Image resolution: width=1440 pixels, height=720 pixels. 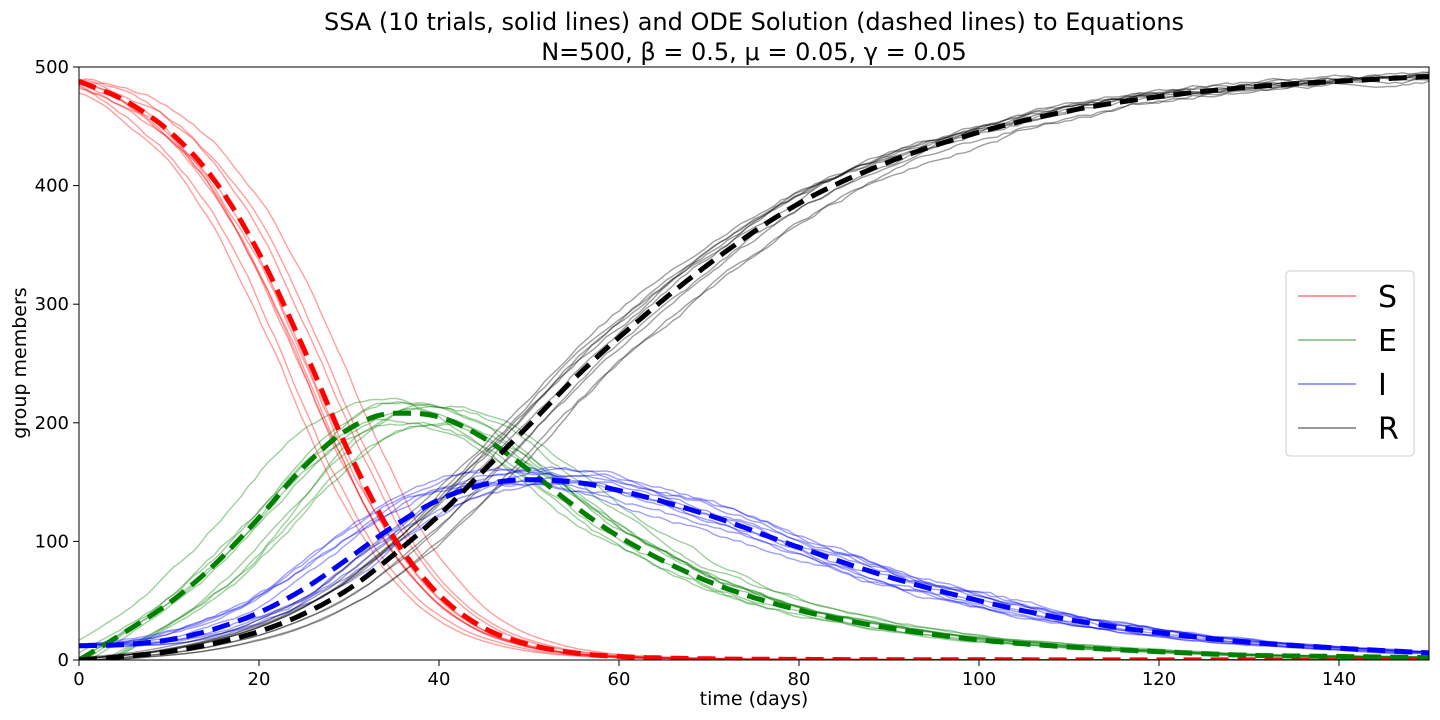 I want to click on x-tick-label: 120, so click(x=1159, y=679).